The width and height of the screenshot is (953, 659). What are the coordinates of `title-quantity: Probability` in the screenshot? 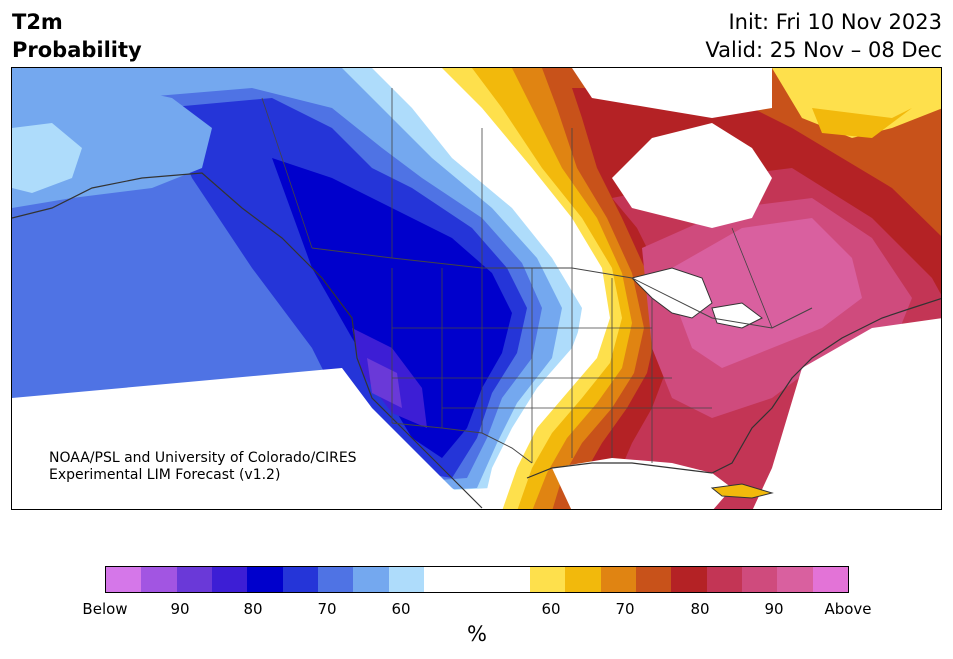 It's located at (77, 50).